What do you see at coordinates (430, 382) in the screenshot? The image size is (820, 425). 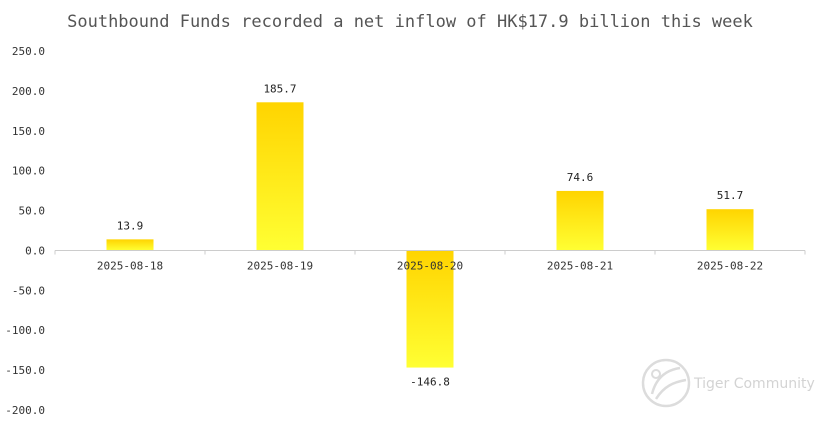 I see `data-label: -146.8` at bounding box center [430, 382].